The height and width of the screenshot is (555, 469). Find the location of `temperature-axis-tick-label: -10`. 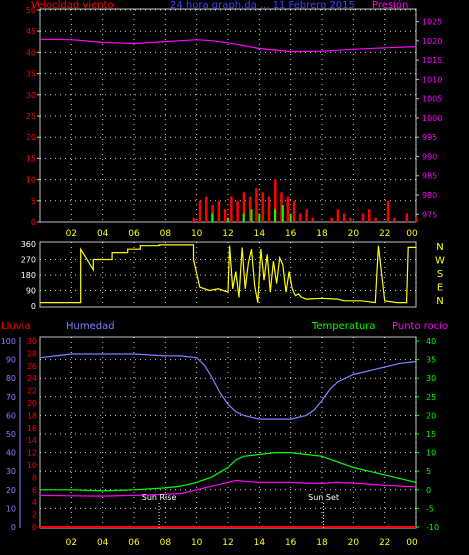

temperature-axis-tick-label: -10 is located at coordinates (432, 527).